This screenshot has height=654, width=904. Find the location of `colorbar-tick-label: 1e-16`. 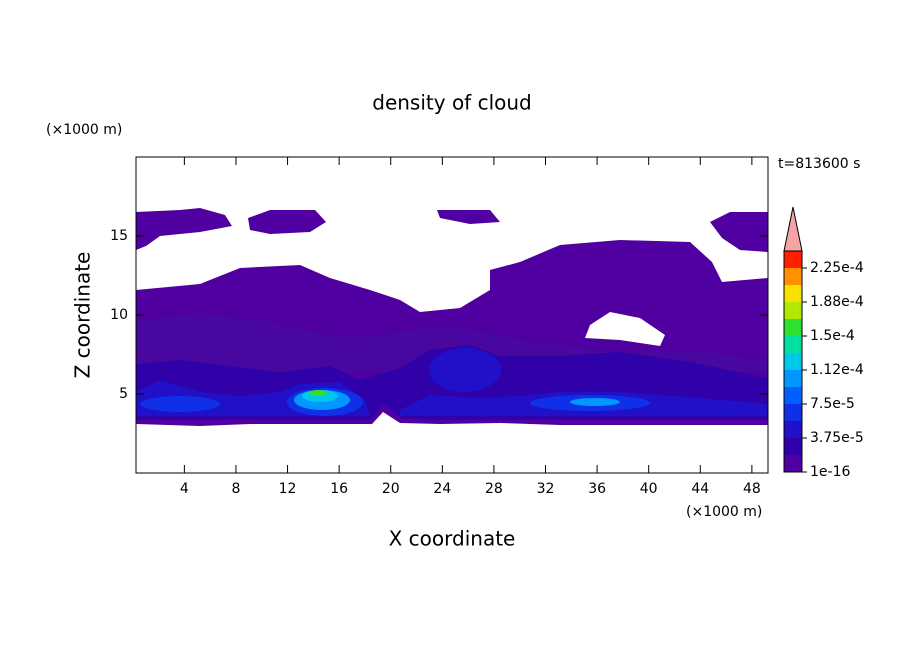

colorbar-tick-label: 1e-16 is located at coordinates (830, 472).